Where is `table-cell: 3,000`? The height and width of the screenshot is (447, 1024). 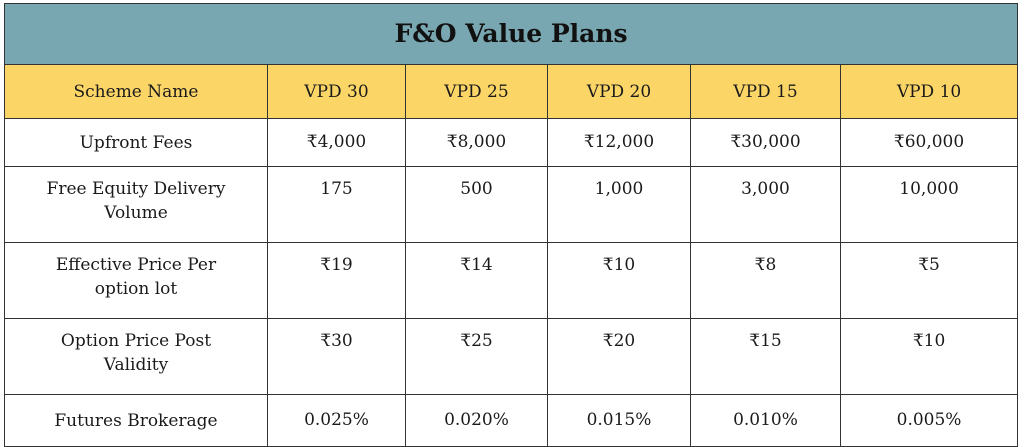
table-cell: 3,000 is located at coordinates (765, 204).